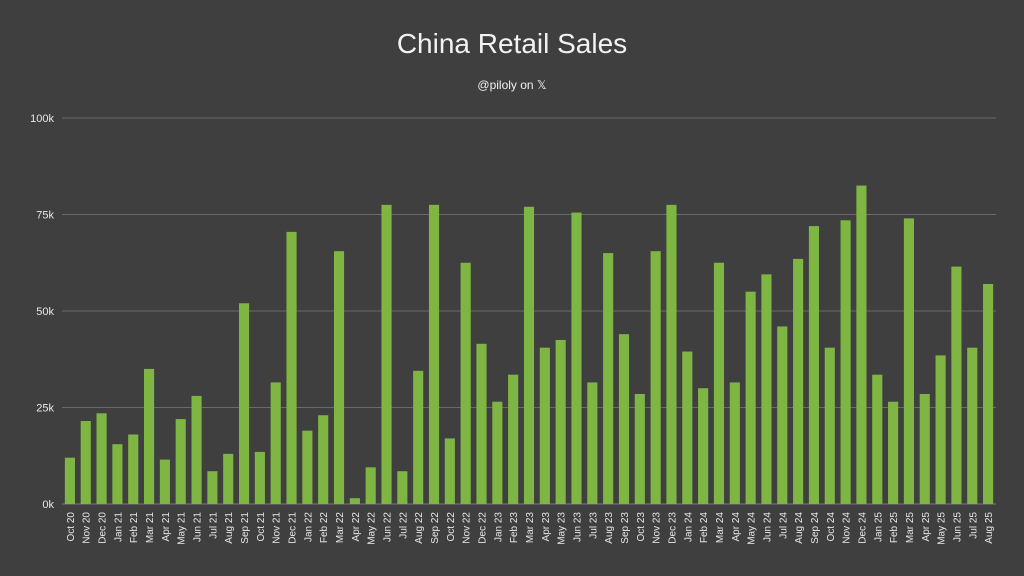 This screenshot has height=576, width=1024. What do you see at coordinates (512, 85) in the screenshot?
I see `chart-subtitle: @piloly on 𝕏` at bounding box center [512, 85].